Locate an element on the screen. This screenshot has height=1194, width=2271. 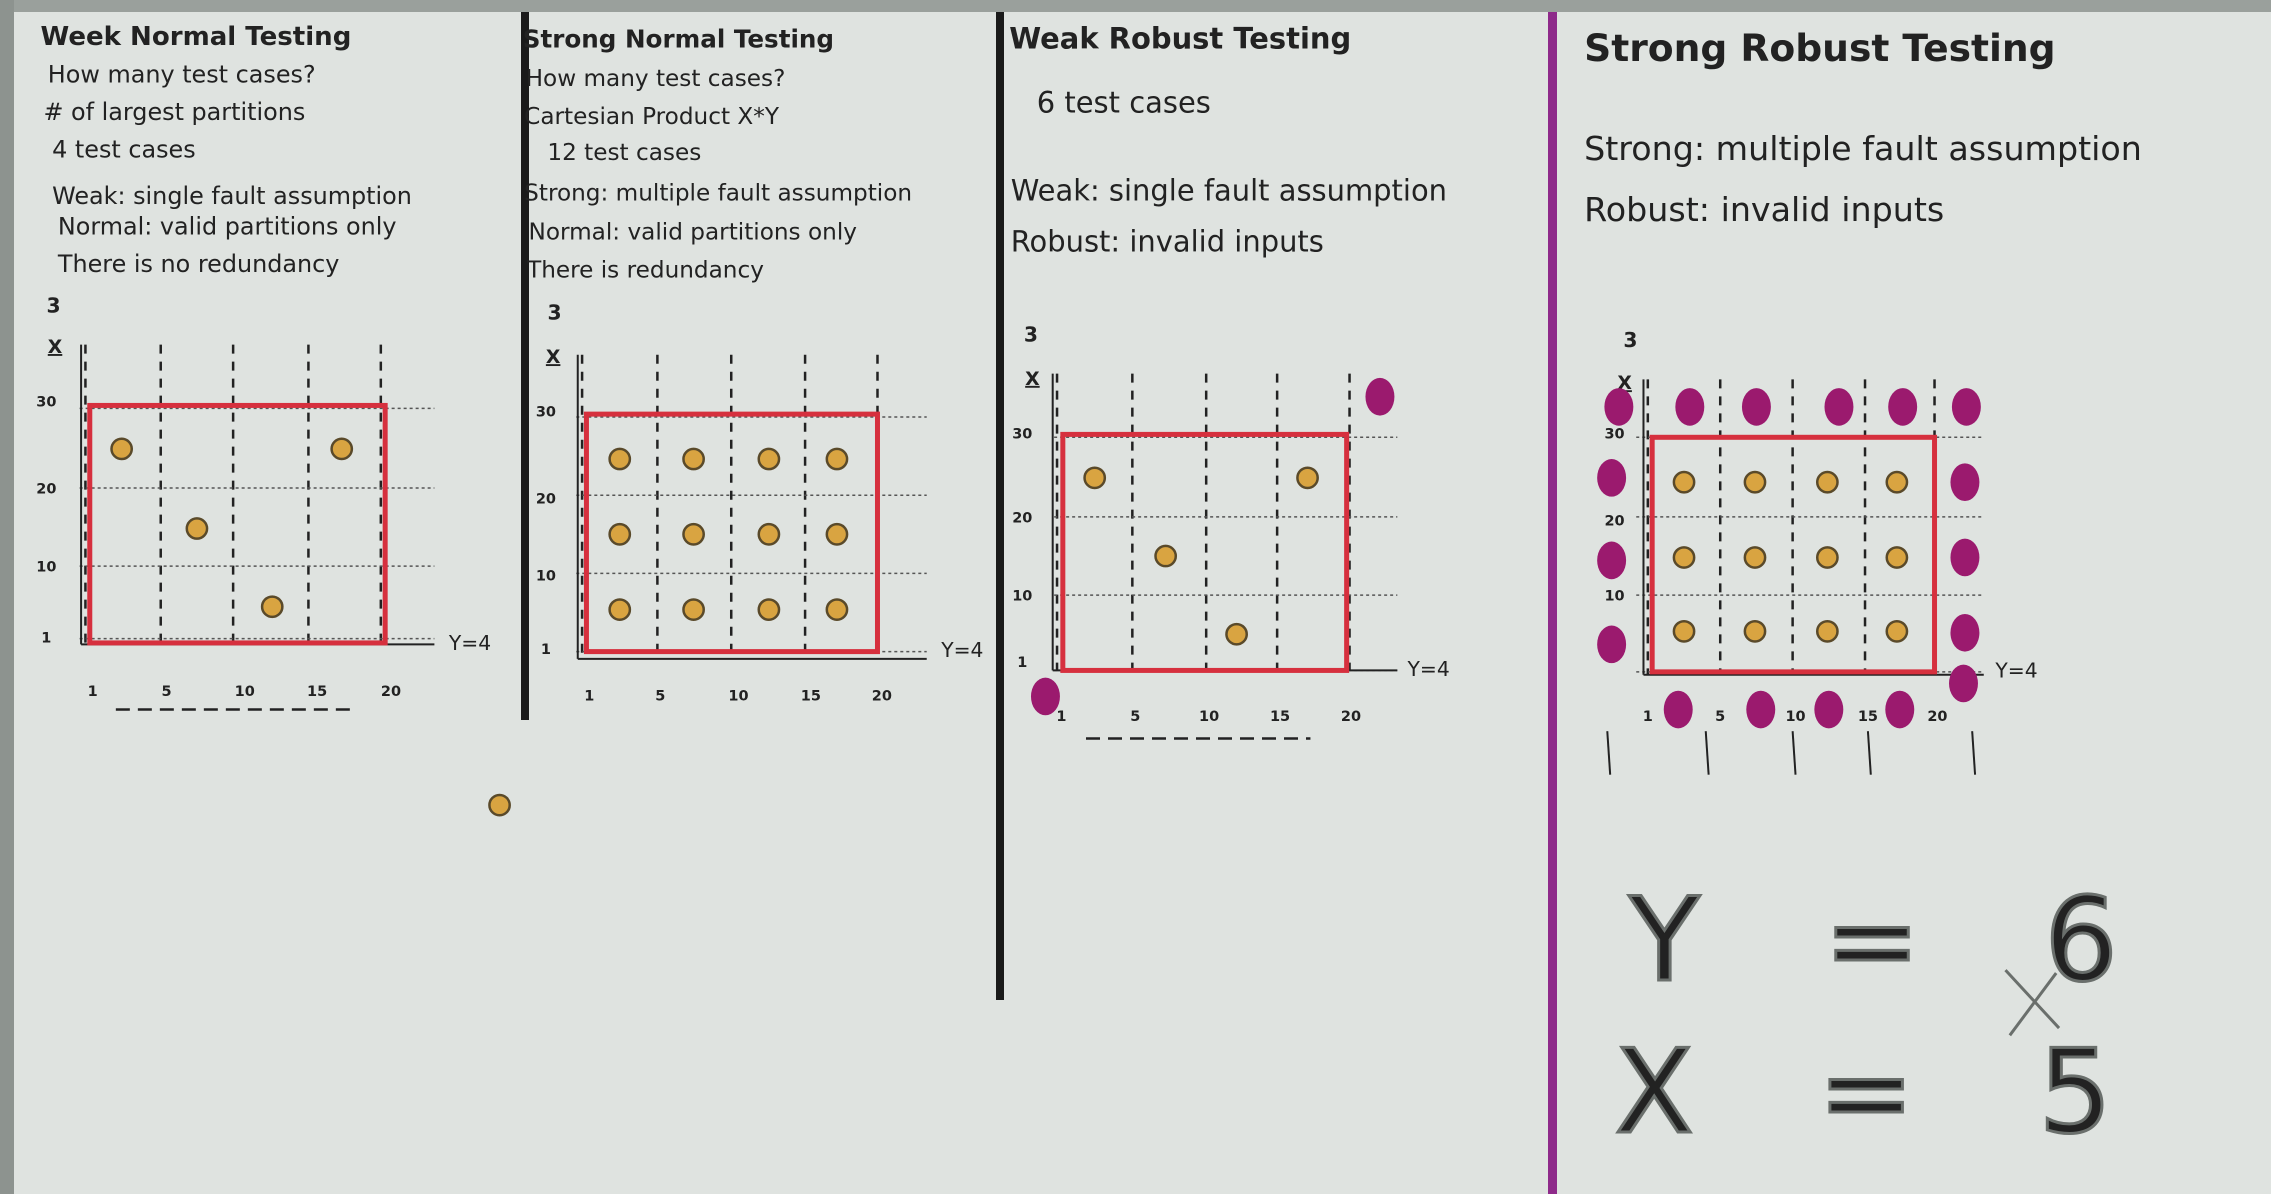
left-bezel is located at coordinates (7, 597).